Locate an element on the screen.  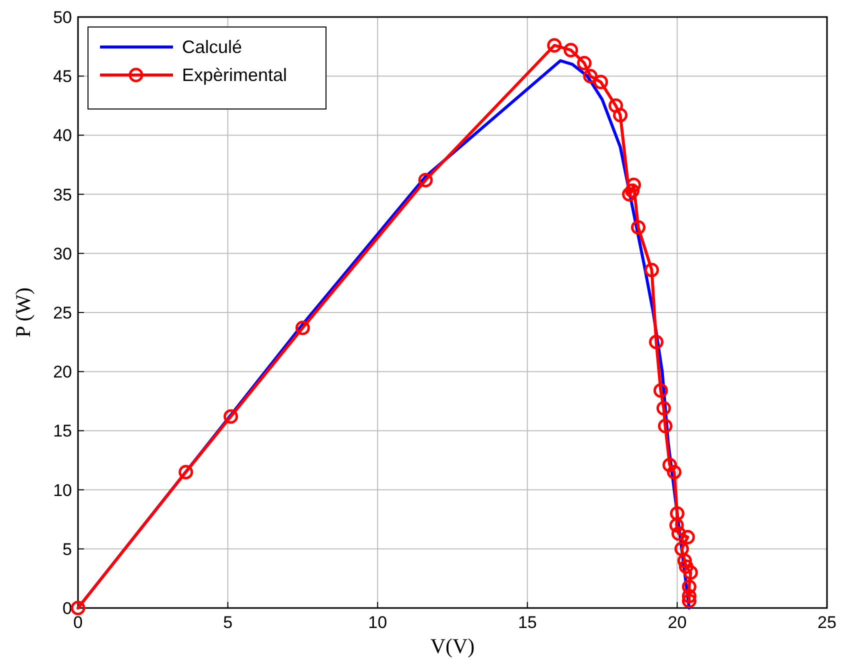
y-tick-label: 5 is located at coordinates (67, 549).